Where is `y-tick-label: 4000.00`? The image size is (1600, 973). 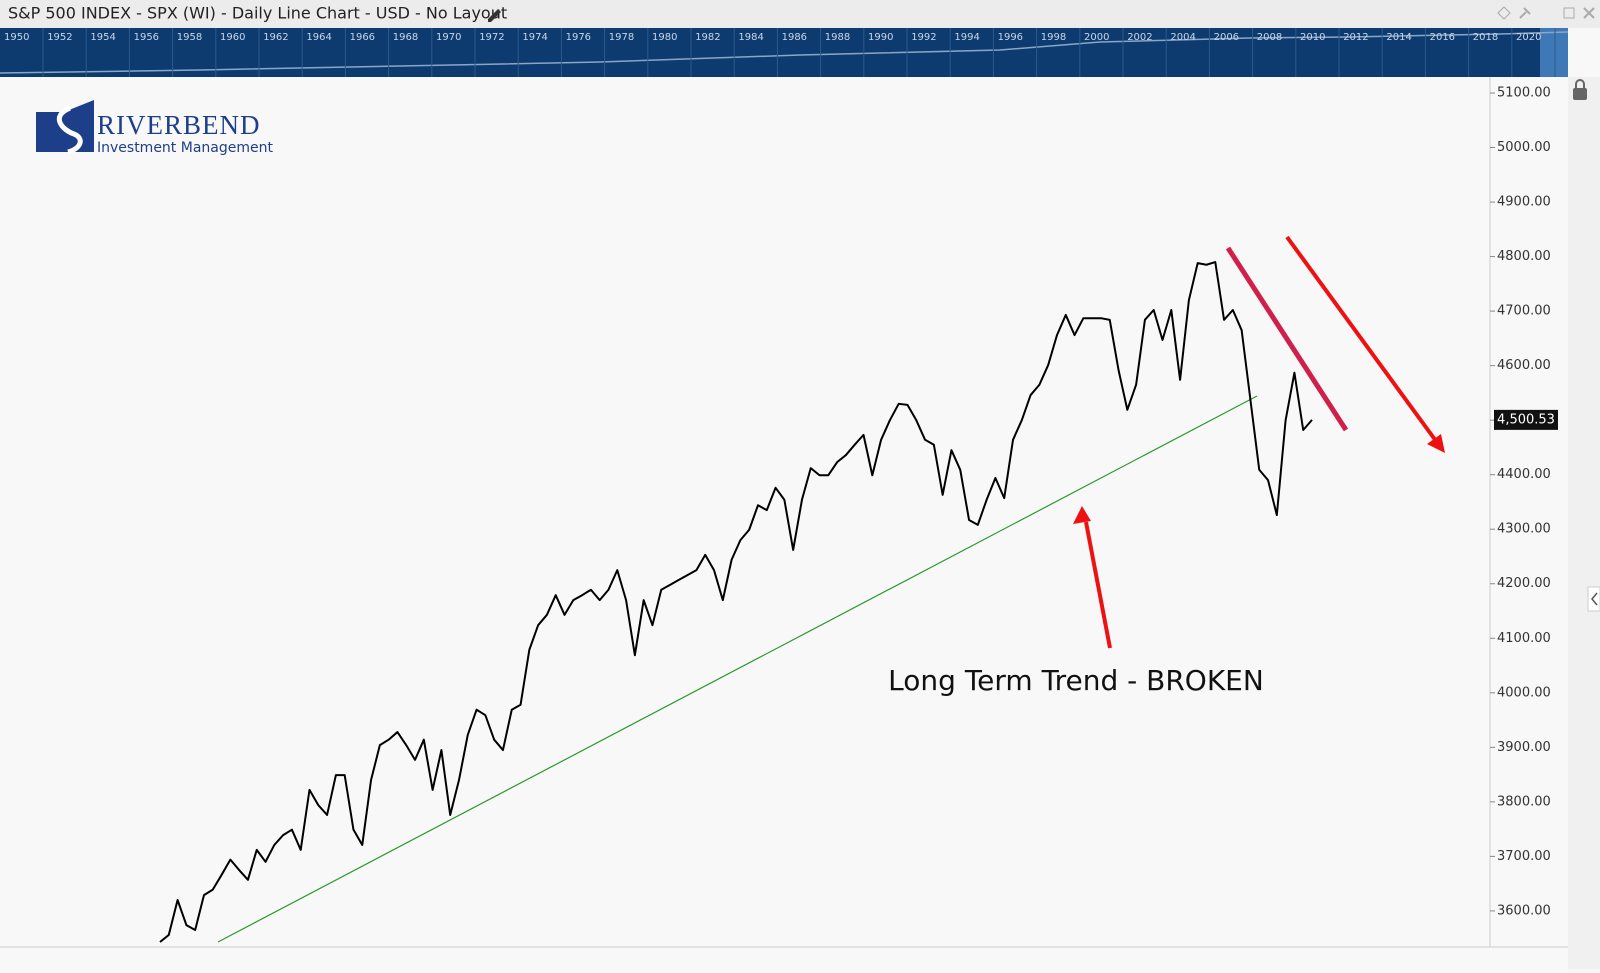
y-tick-label: 4000.00 is located at coordinates (1524, 692).